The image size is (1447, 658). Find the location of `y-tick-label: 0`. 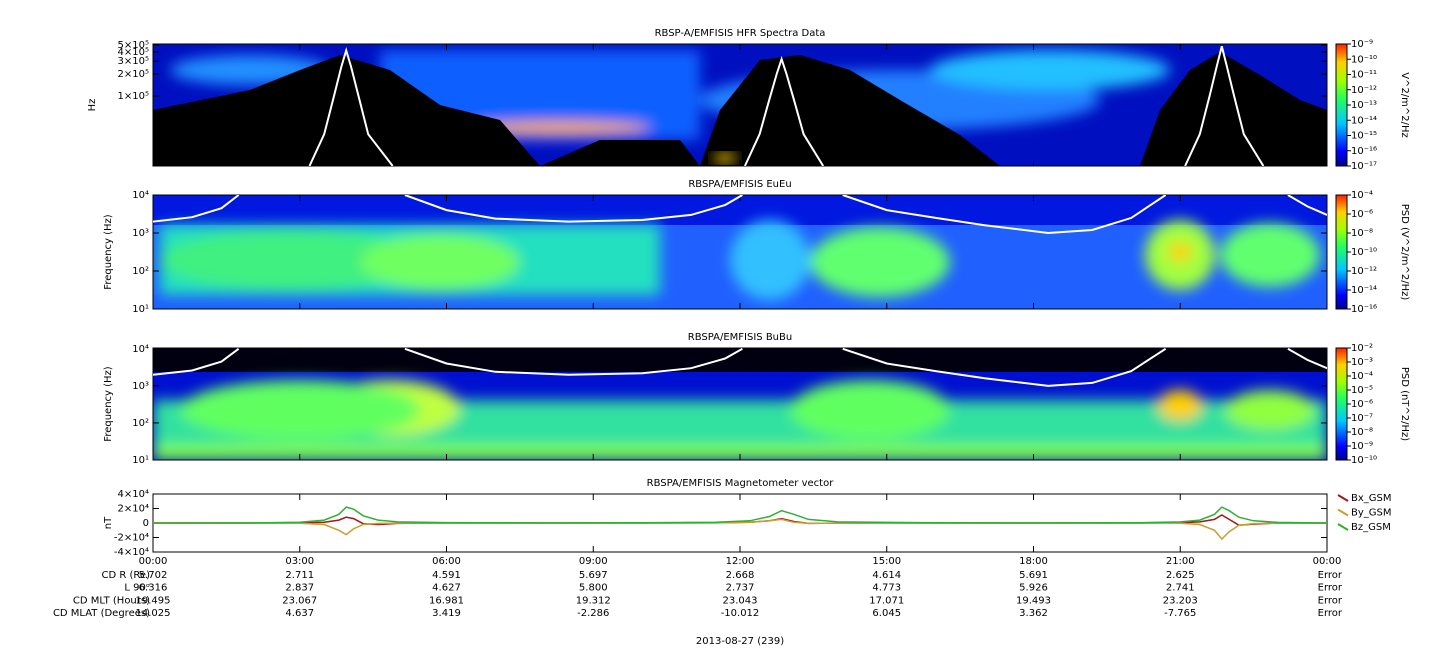

y-tick-label: 0 is located at coordinates (146, 523).